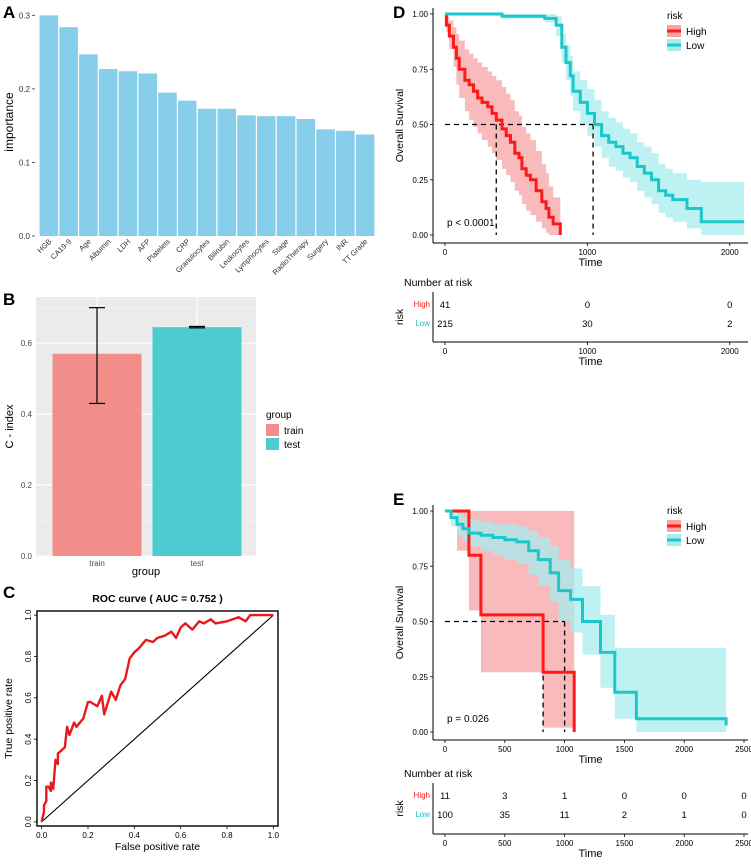  Describe the element at coordinates (306, 177) in the screenshot. I see `bar-radiotherapy` at that location.